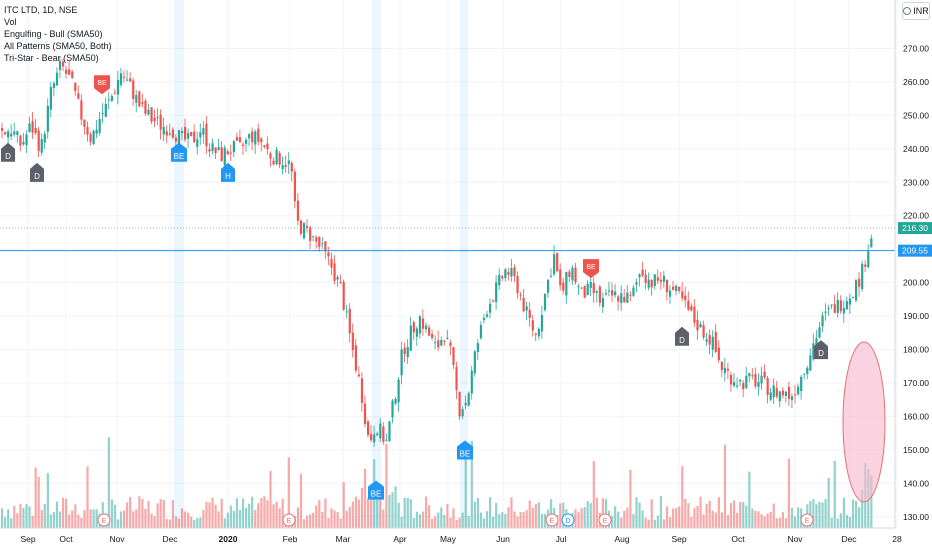 Image resolution: width=932 pixels, height=550 pixels. What do you see at coordinates (591, 267) in the screenshot?
I see `marker-label: BE` at bounding box center [591, 267].